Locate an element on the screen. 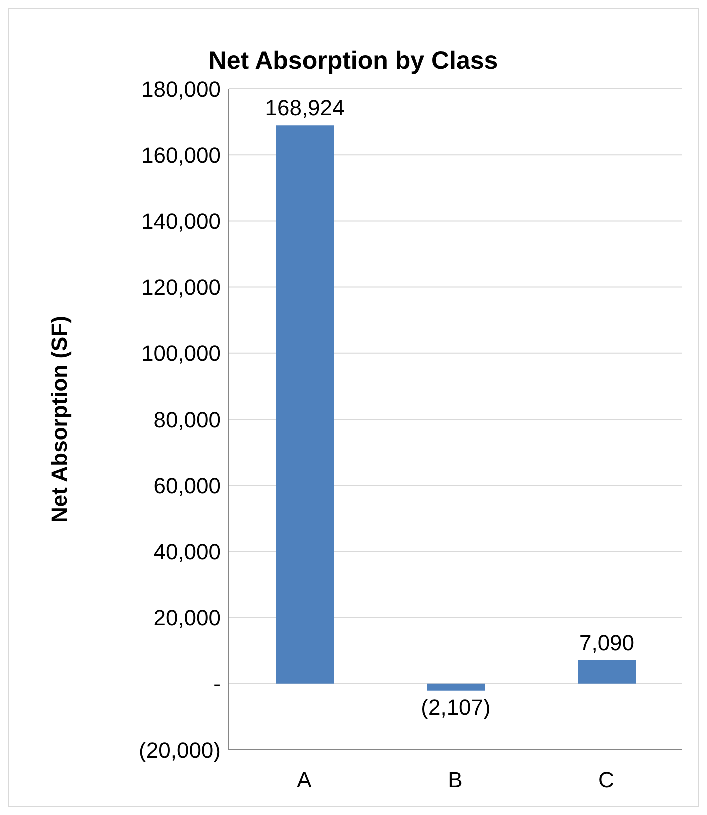 The image size is (707, 815). y-tick-label: 100,000 is located at coordinates (181, 353).